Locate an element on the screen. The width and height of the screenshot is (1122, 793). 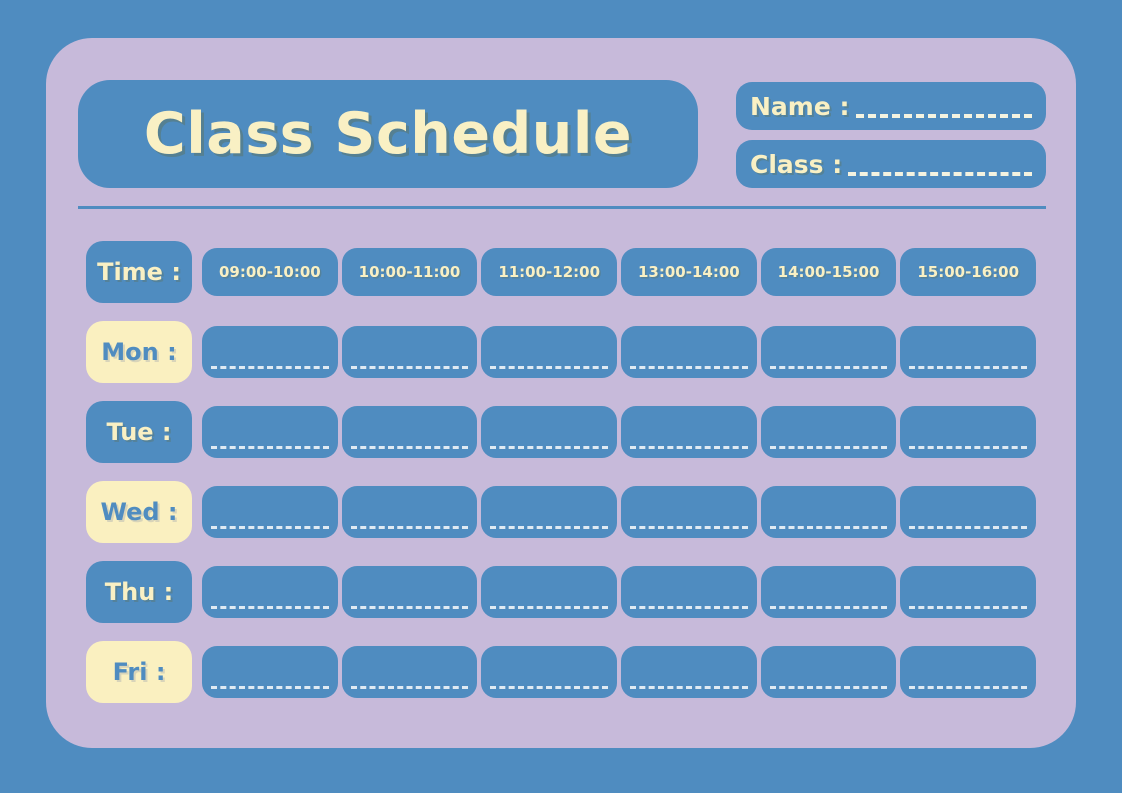
class-field: Class : is located at coordinates (891, 164).